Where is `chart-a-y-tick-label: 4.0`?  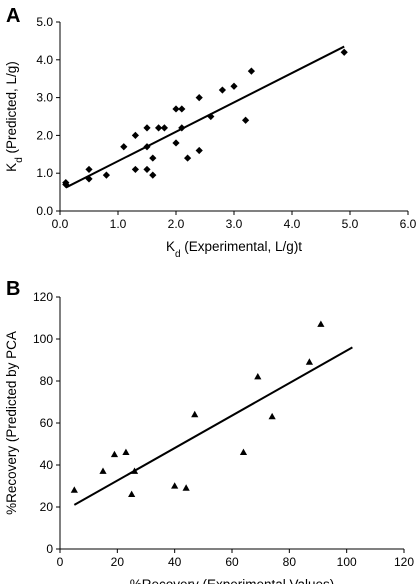
chart-a-y-tick-label: 4.0 is located at coordinates (44, 60).